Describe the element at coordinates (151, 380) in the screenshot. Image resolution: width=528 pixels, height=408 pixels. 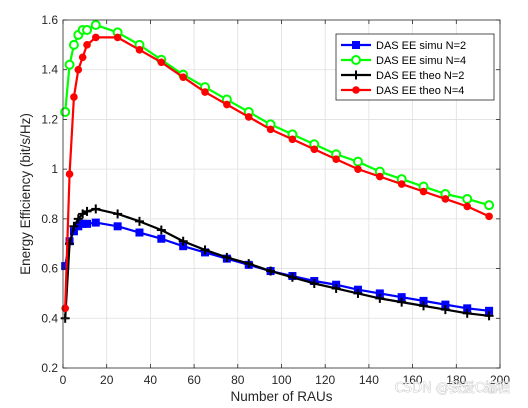
I see `x-tick-label: 40` at that location.